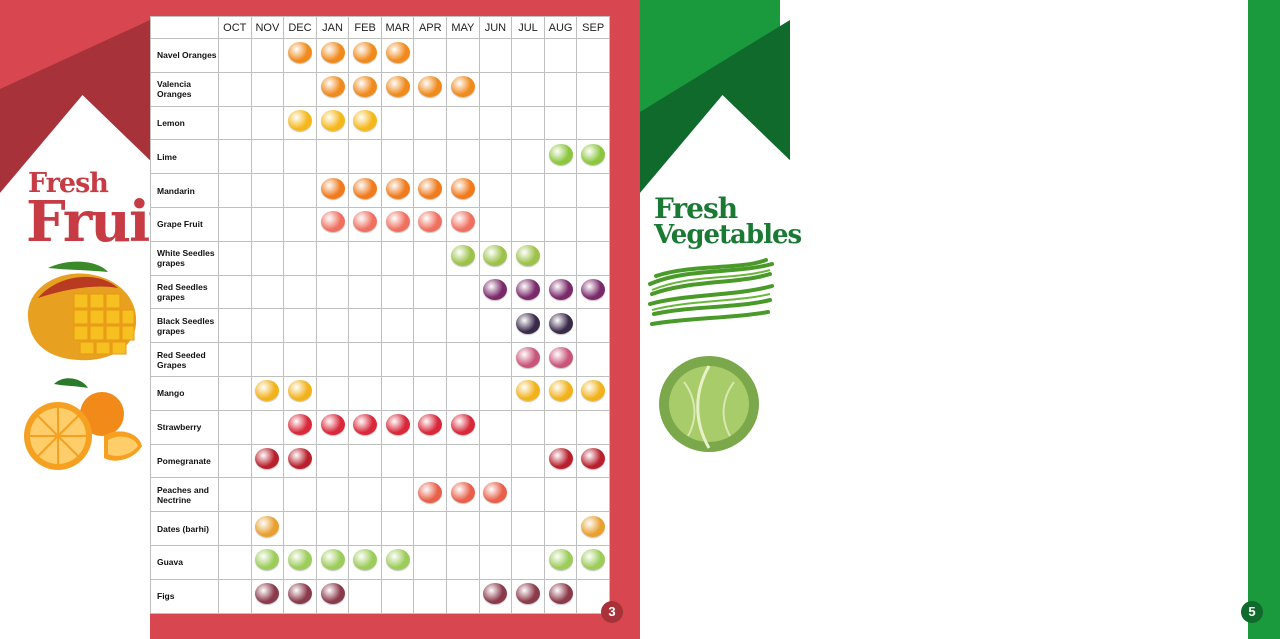  I want to click on table-row: Guava, so click(380, 562).